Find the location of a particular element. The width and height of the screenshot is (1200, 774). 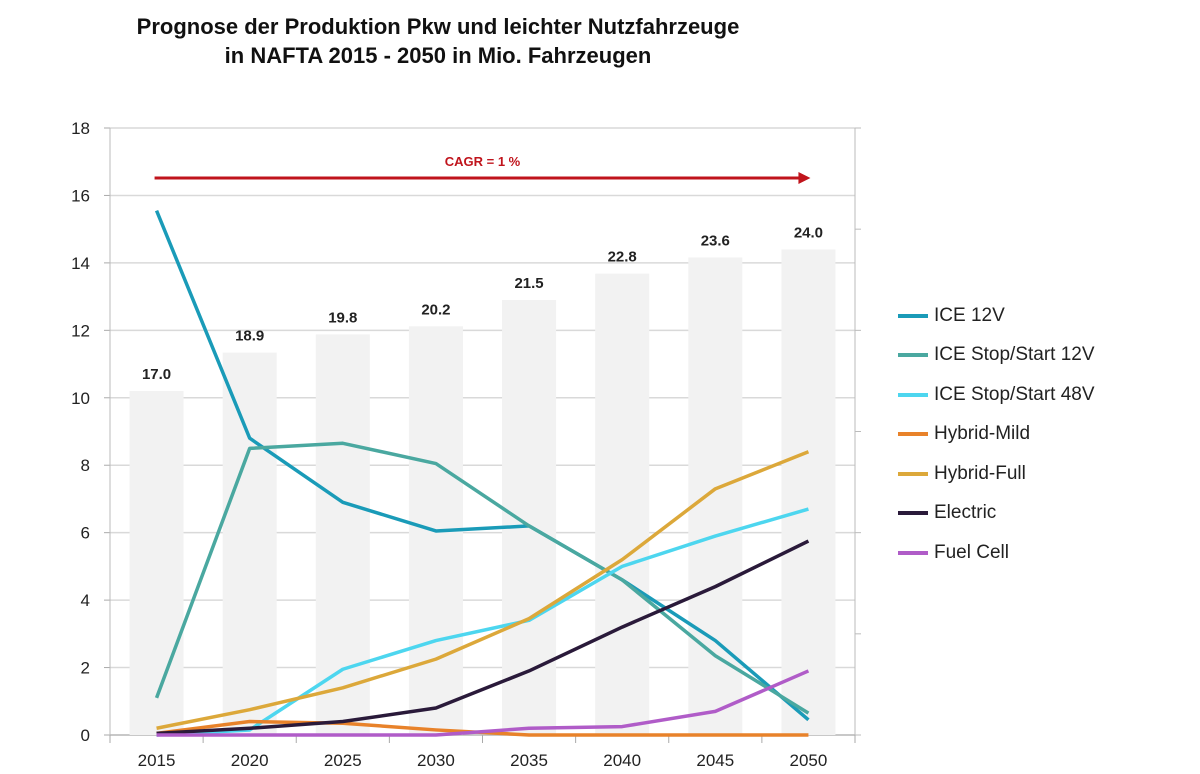

cagr-arrowhead is located at coordinates (804, 178).